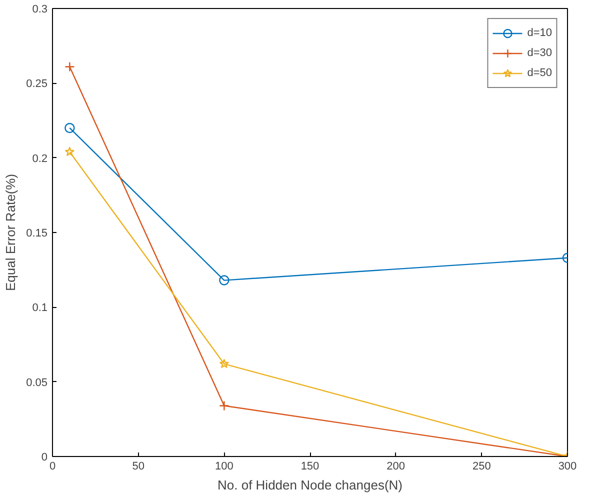 The image size is (589, 495). I want to click on y-tick-label: 0.3, so click(40, 10).